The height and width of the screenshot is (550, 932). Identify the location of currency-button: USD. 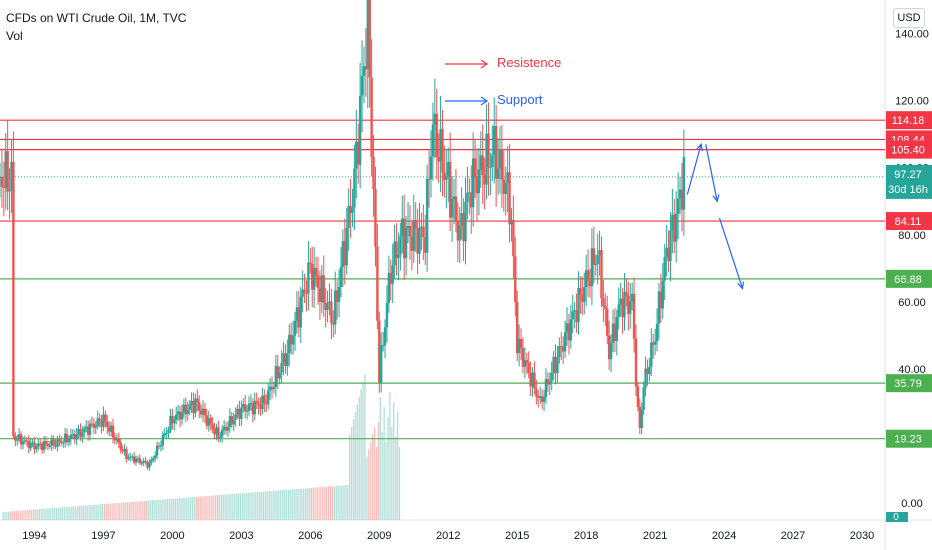
(909, 18).